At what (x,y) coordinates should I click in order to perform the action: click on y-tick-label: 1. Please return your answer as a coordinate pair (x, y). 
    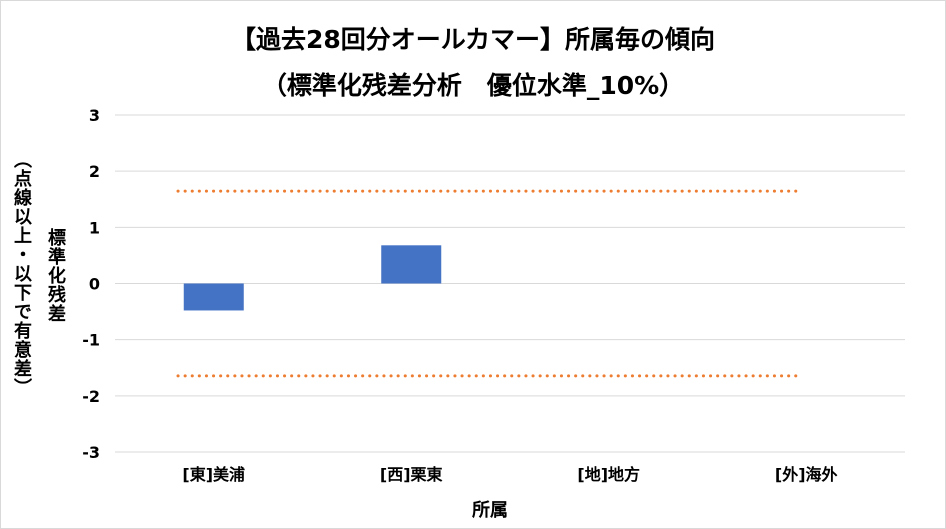
    Looking at the image, I should click on (94, 227).